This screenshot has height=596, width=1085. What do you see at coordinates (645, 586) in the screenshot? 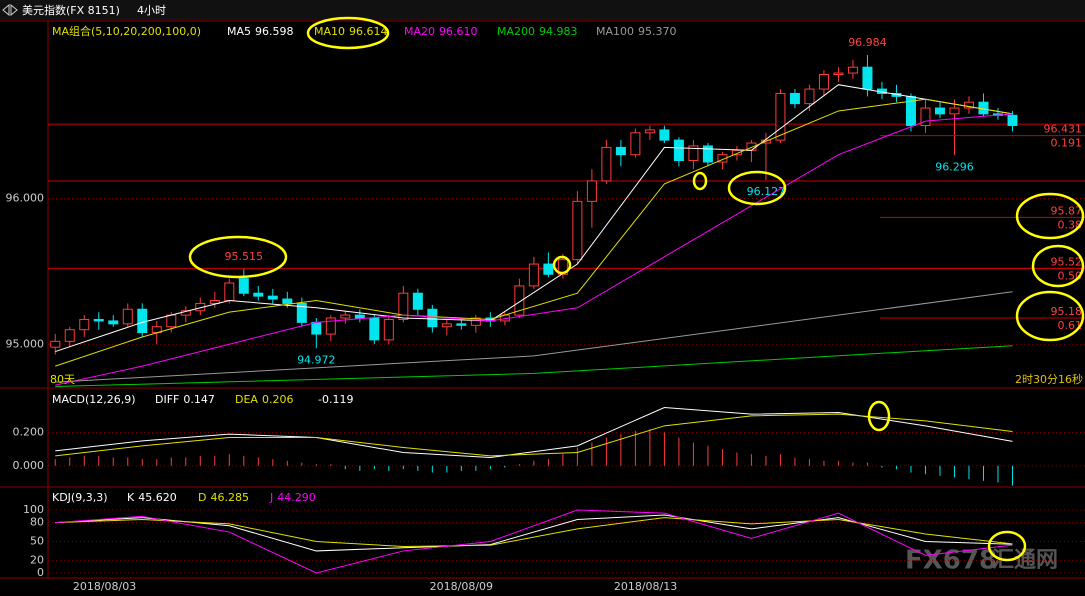
I see `x-tick-label: 2018/08/13` at bounding box center [645, 586].